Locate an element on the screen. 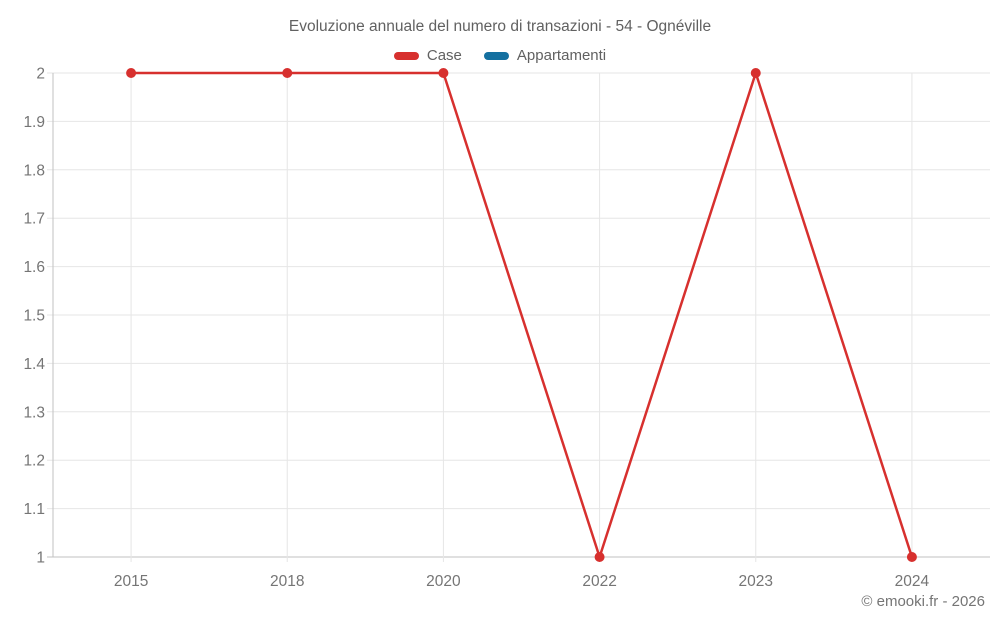 Image resolution: width=1000 pixels, height=625 pixels. x-tick-label: 2022 is located at coordinates (599, 581).